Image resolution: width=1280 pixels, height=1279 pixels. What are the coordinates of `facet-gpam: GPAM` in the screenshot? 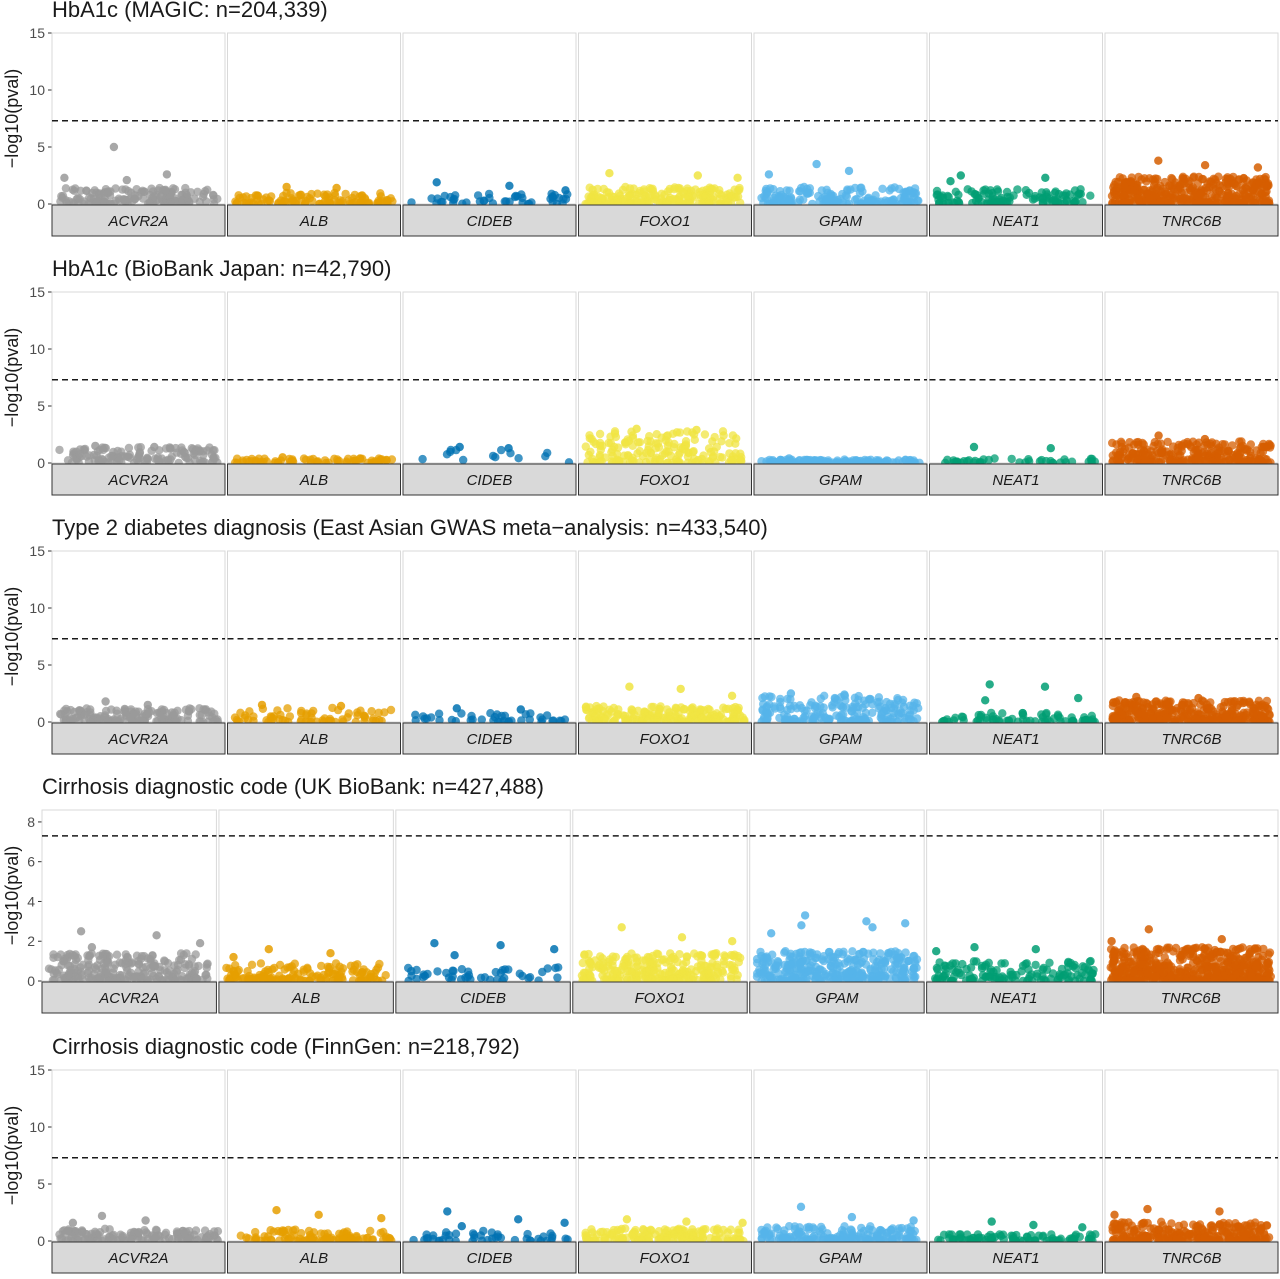 It's located at (840, 134).